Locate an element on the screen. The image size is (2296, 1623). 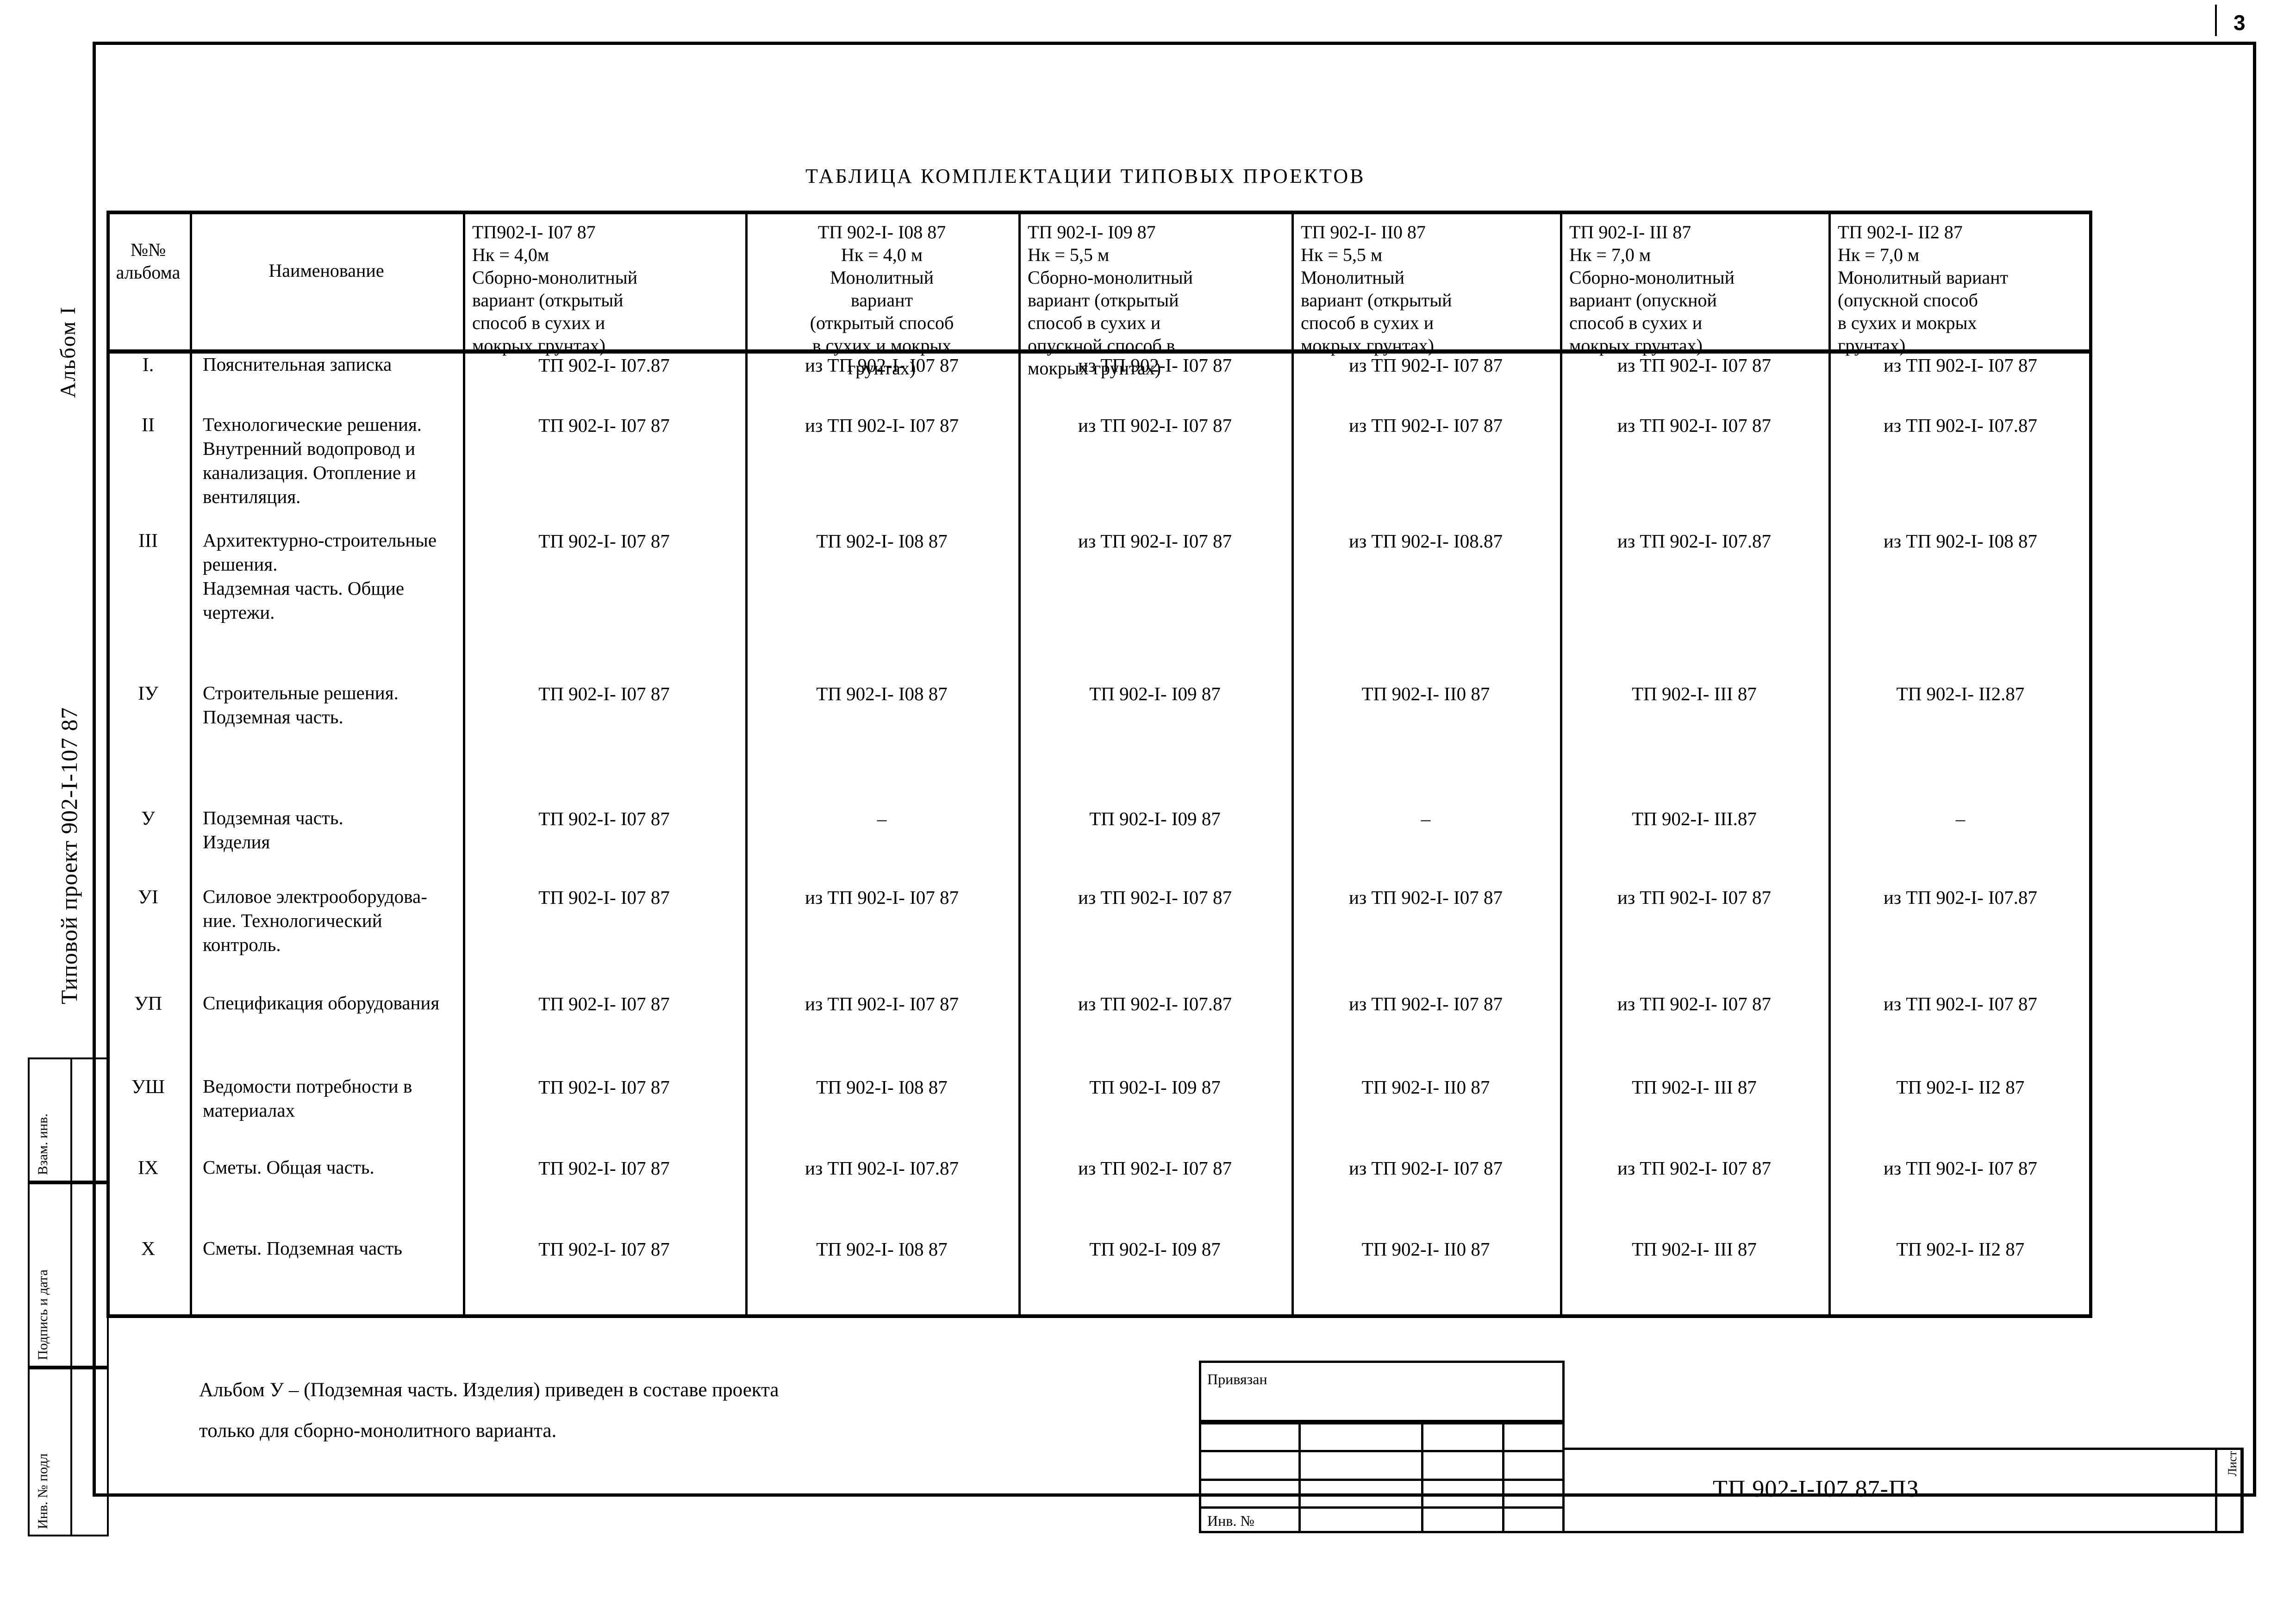
table-cell-value: ТП 902-I- I07.87 is located at coordinates (604, 365).